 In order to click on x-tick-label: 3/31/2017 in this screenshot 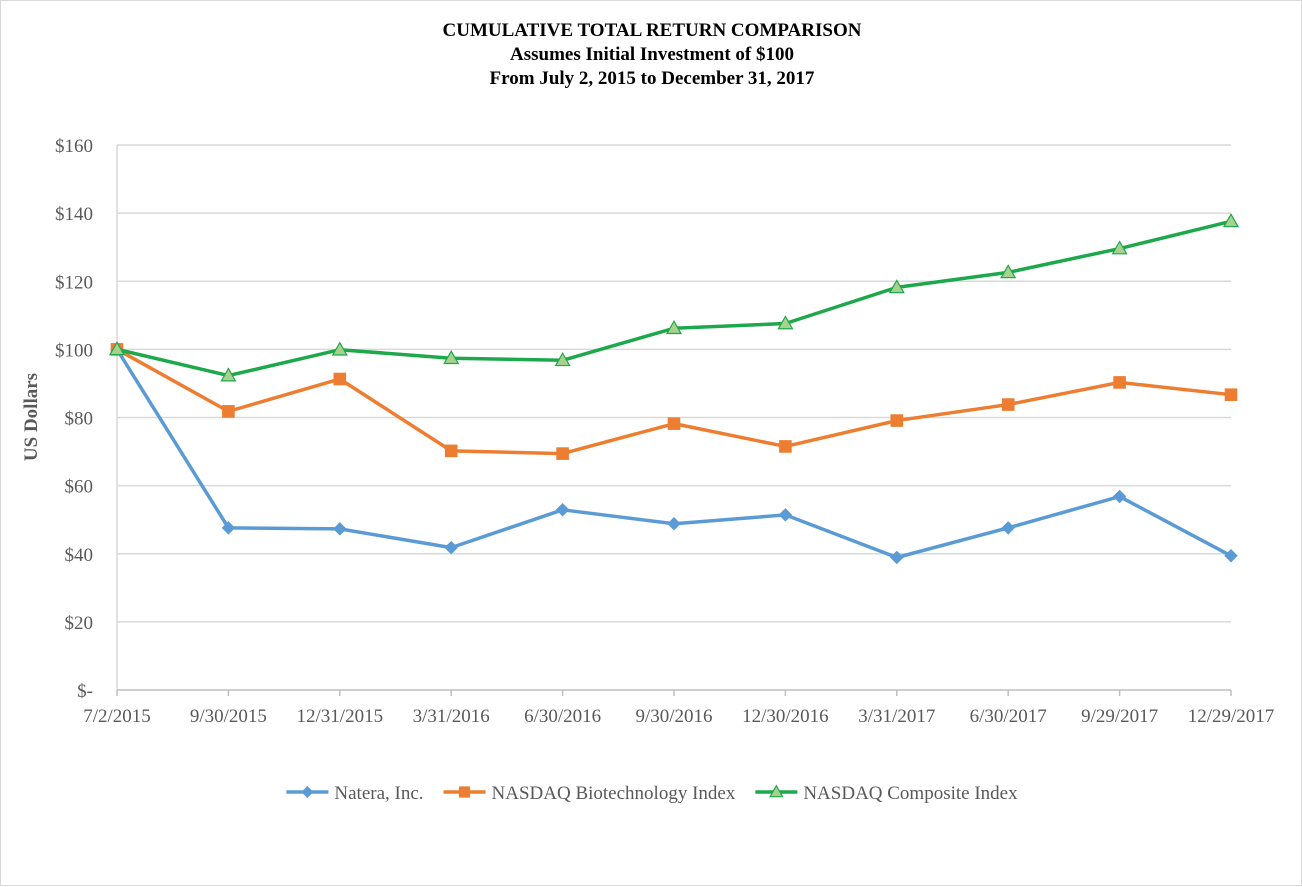, I will do `click(896, 716)`.